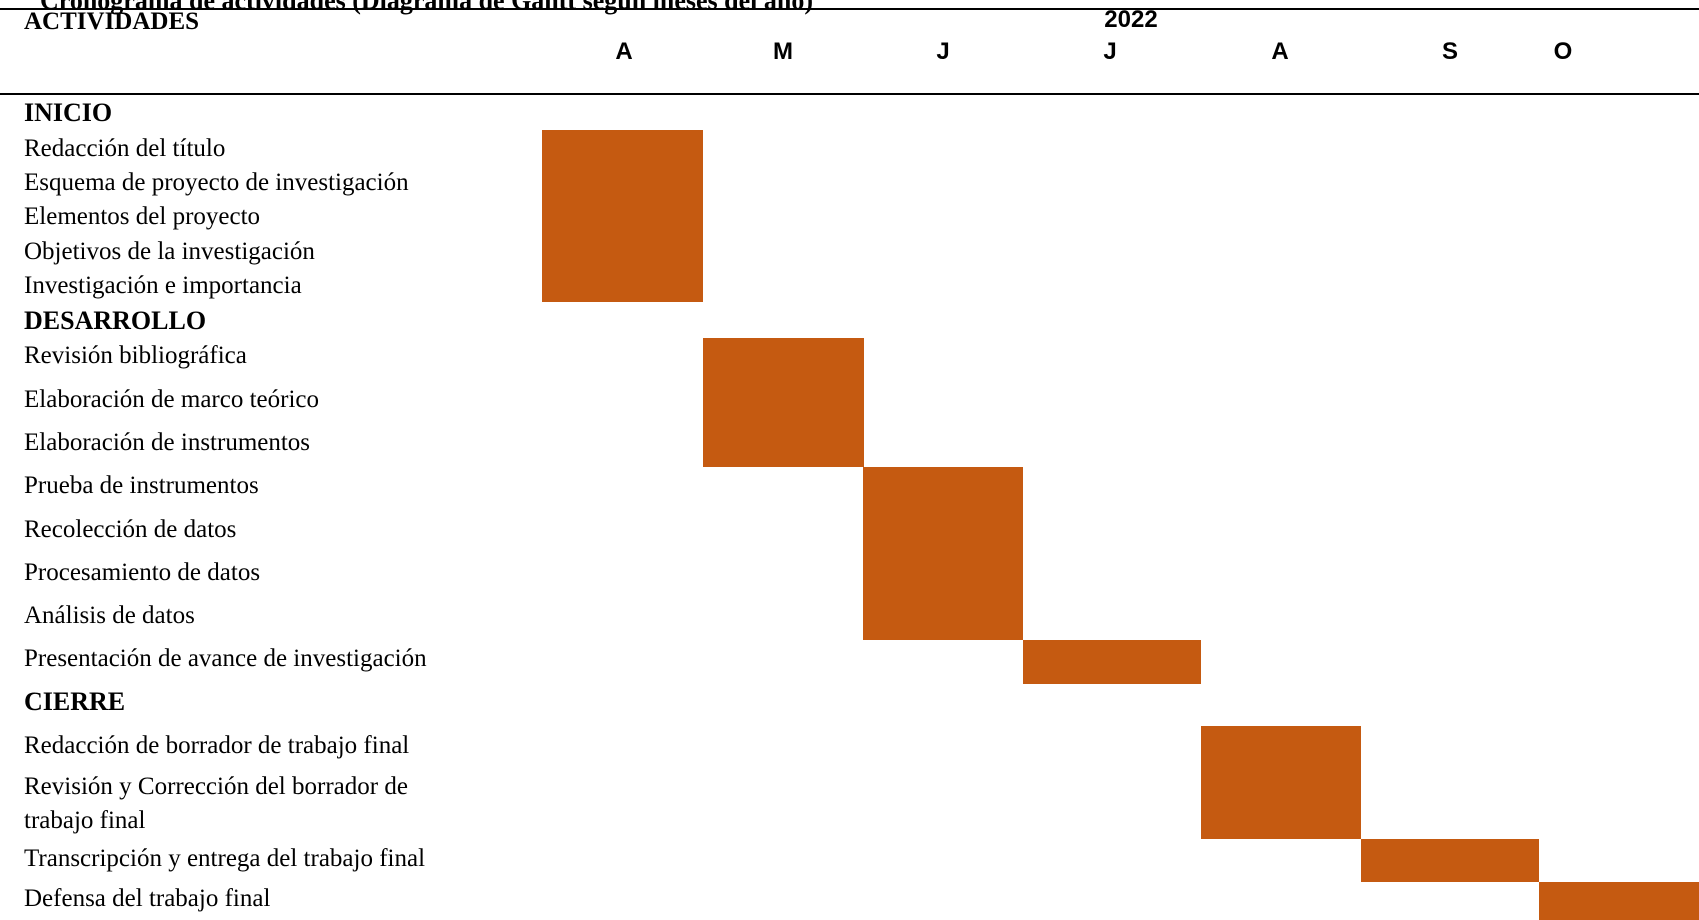 The image size is (1699, 920). What do you see at coordinates (147, 898) in the screenshot?
I see `activity-row: Defensa del trabajo final` at bounding box center [147, 898].